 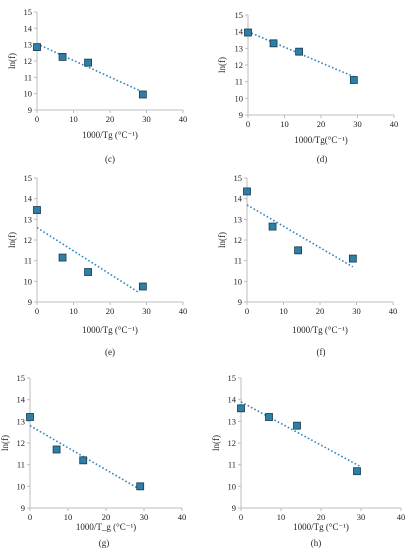 I want to click on panel-caption: (g), so click(x=104, y=543).